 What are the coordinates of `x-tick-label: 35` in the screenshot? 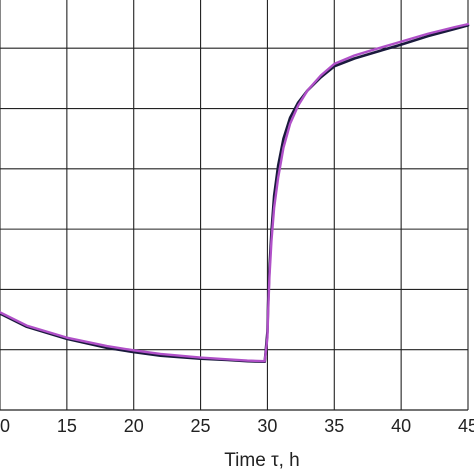 It's located at (334, 426).